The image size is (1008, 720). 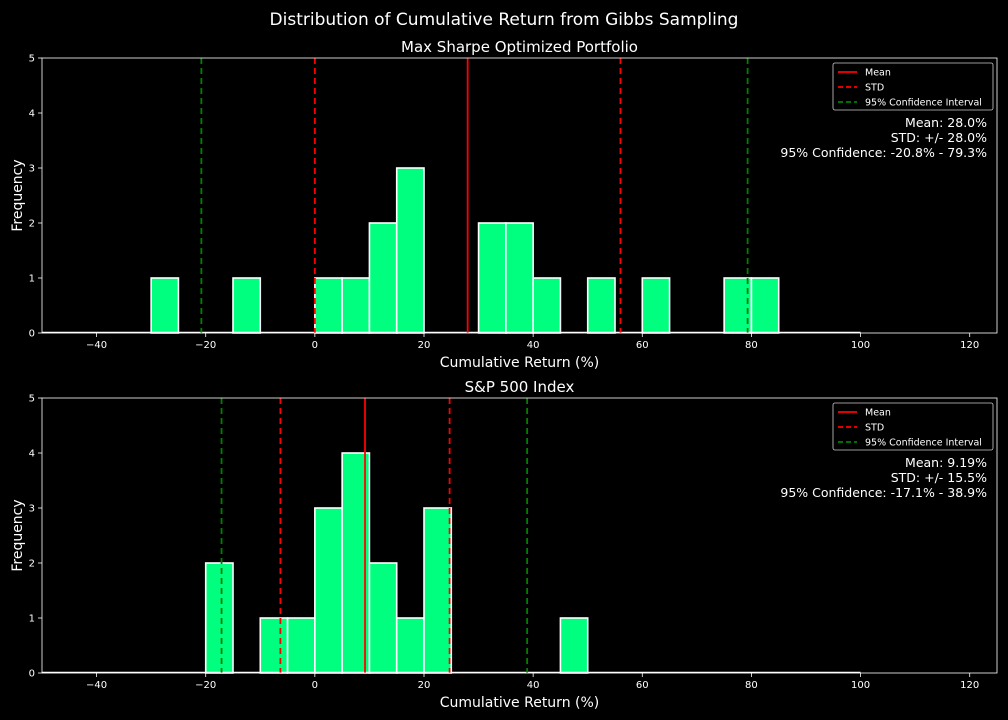 I want to click on panel-1-y-tick-label: 2, so click(x=32, y=224).